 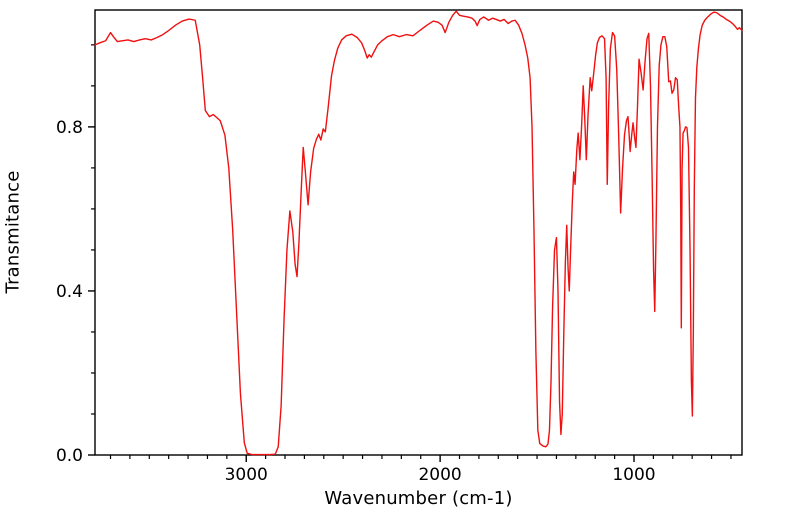 I want to click on y-axis-tick-label: 0.0, so click(x=69, y=456).